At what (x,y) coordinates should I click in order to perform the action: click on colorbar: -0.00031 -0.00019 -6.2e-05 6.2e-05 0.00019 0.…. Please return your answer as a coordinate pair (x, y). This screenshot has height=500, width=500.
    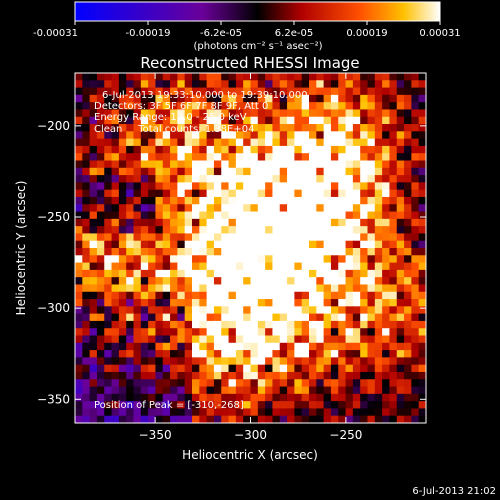
    Looking at the image, I should click on (247, 26).